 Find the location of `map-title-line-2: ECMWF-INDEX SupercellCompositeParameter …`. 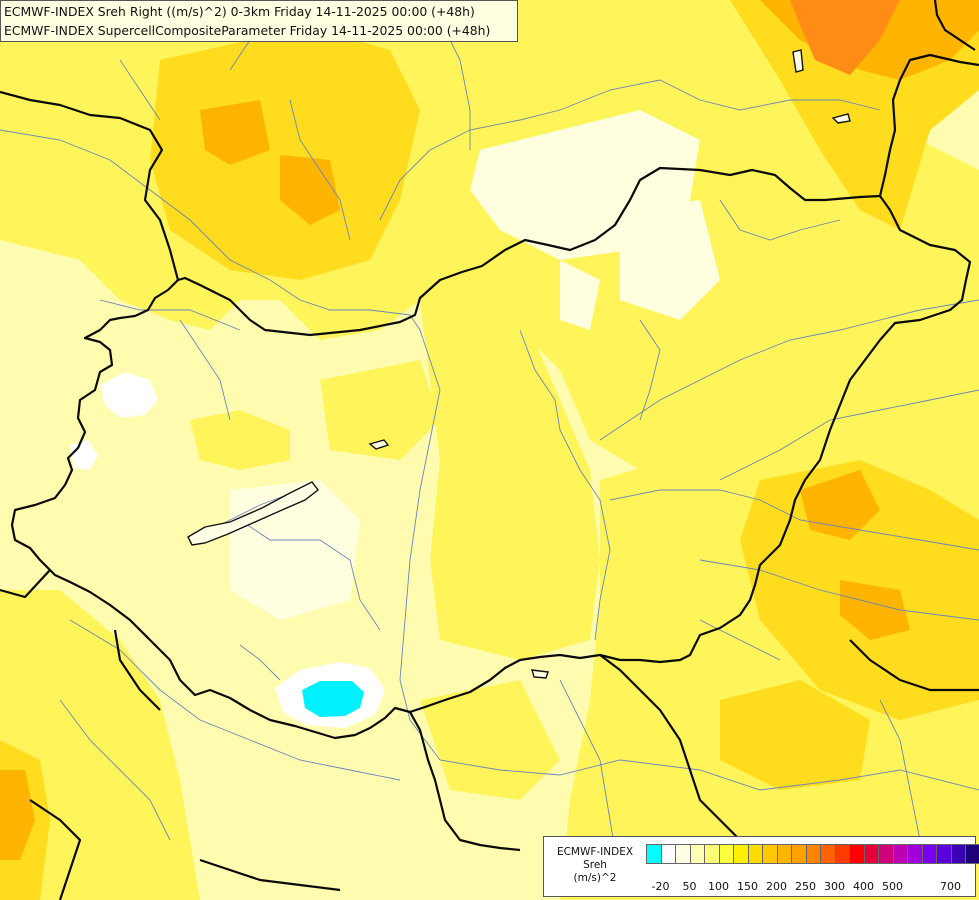

map-title-line-2: ECMWF-INDEX SupercellCompositeParameter … is located at coordinates (247, 30).